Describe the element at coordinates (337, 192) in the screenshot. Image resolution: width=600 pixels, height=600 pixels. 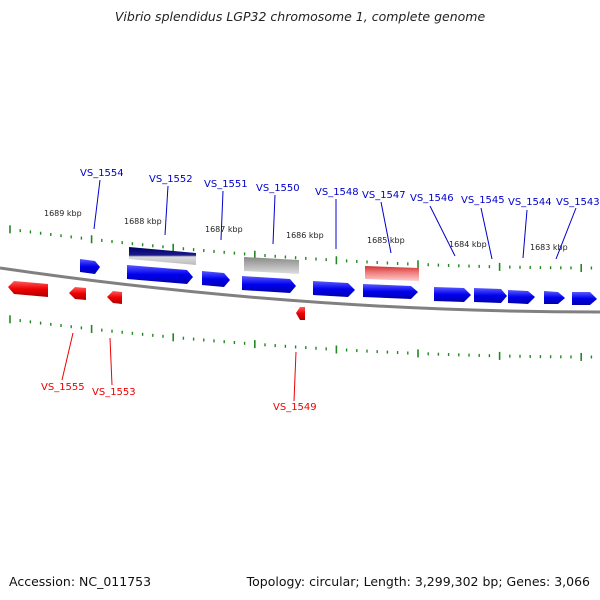
I see `gene-label-vs-1548: VS_1548` at that location.